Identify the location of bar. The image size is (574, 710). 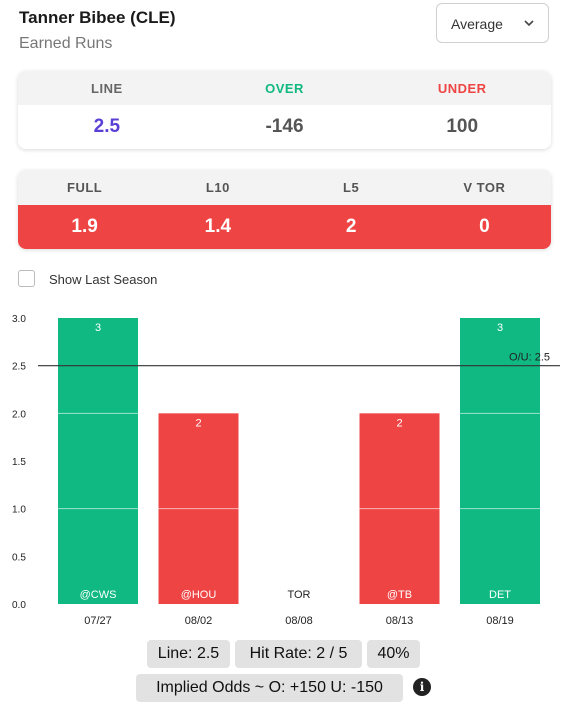
(98, 461).